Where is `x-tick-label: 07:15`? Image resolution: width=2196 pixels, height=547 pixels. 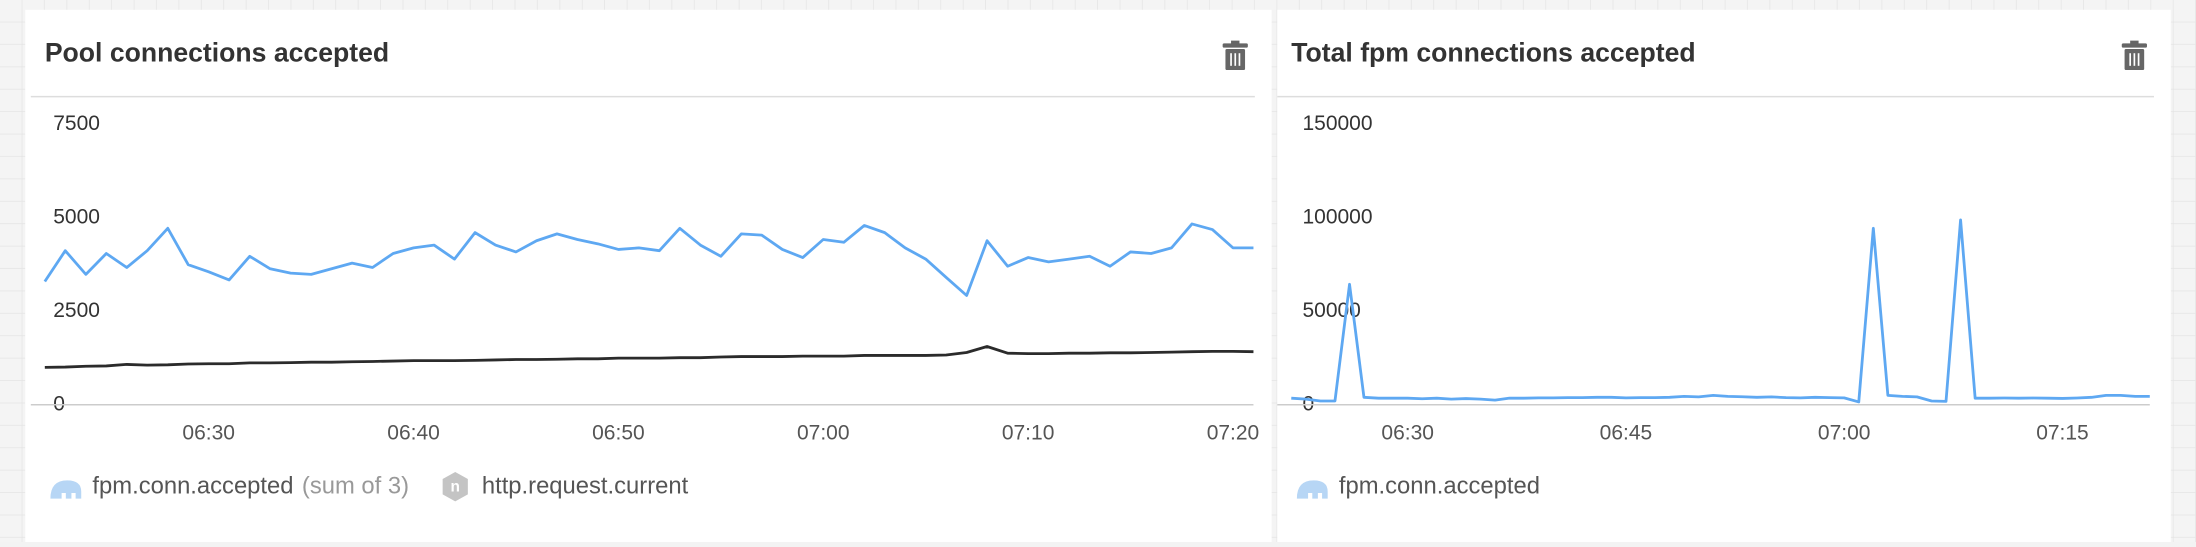
x-tick-label: 07:15 is located at coordinates (2062, 433).